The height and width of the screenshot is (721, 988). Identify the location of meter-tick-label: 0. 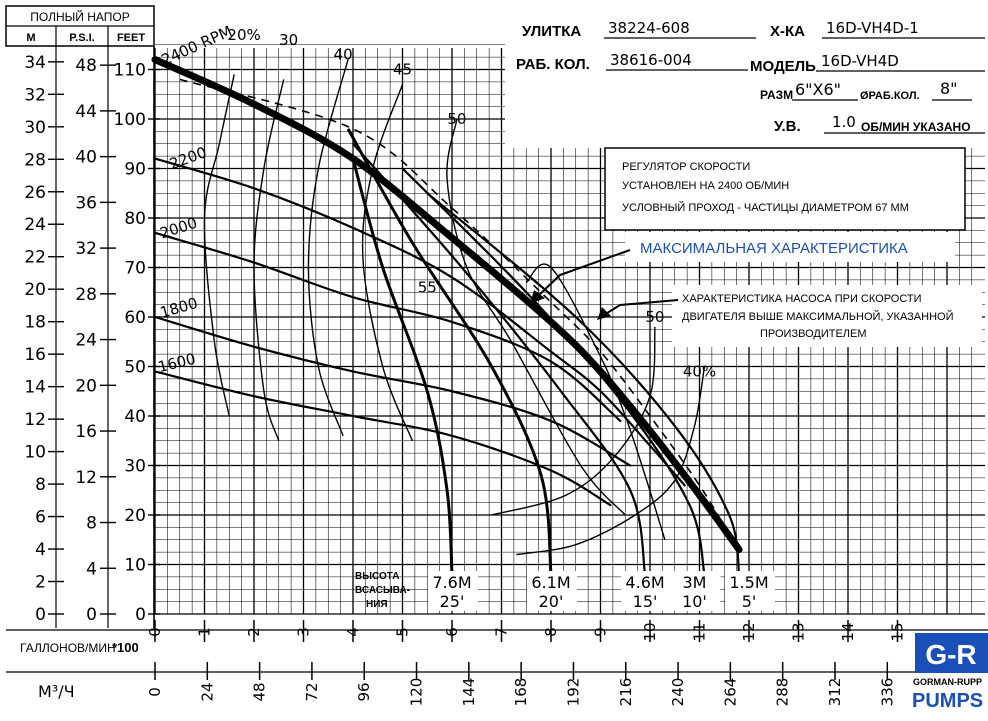
(40, 615).